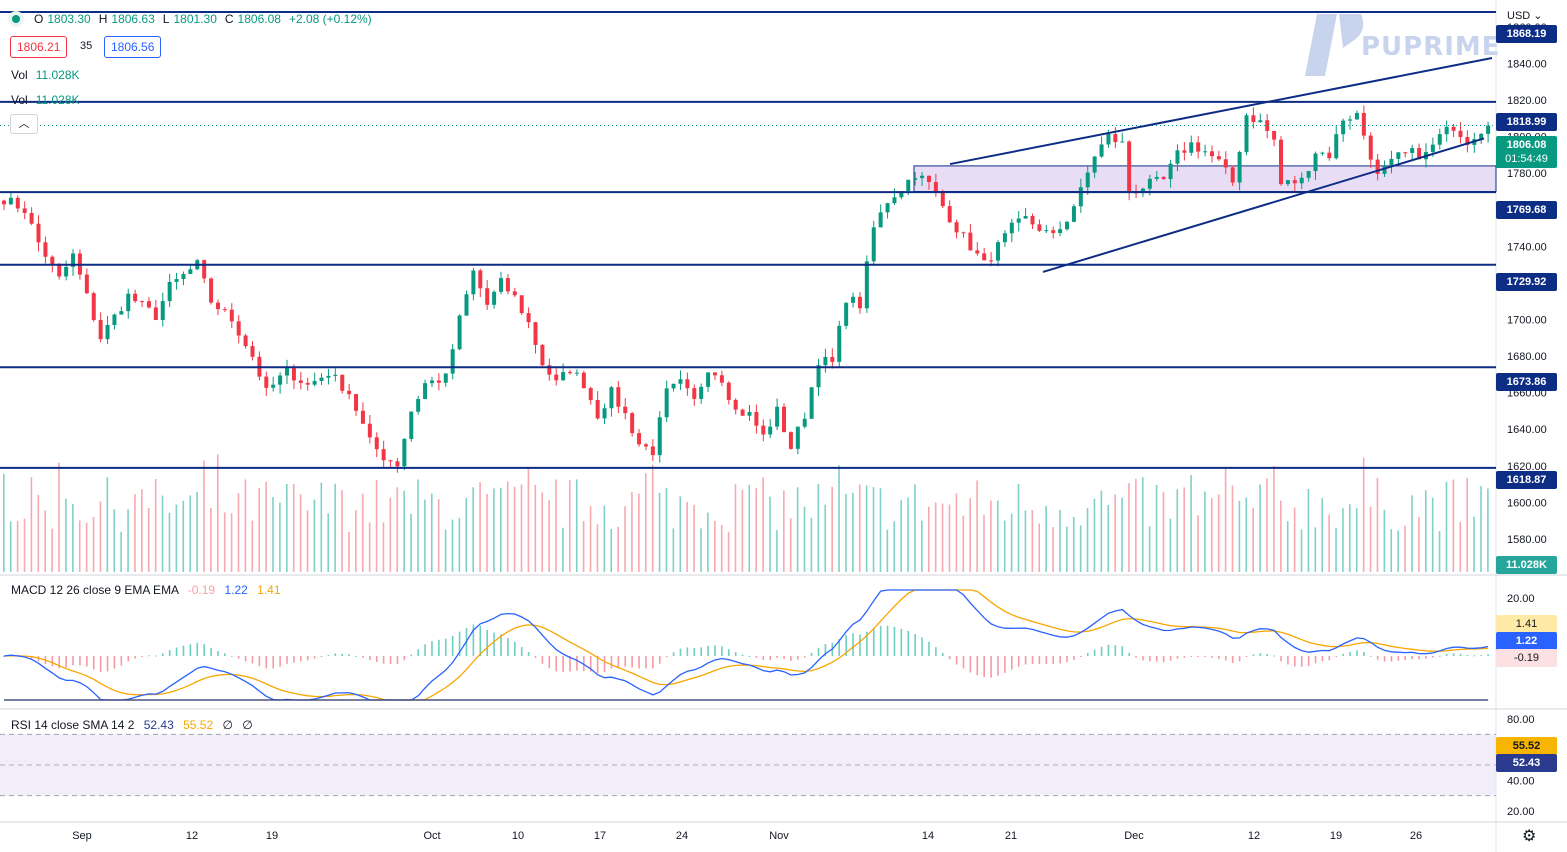 This screenshot has height=852, width=1567. Describe the element at coordinates (39, 47) in the screenshot. I see `sell-price-button: 1806.21` at that location.